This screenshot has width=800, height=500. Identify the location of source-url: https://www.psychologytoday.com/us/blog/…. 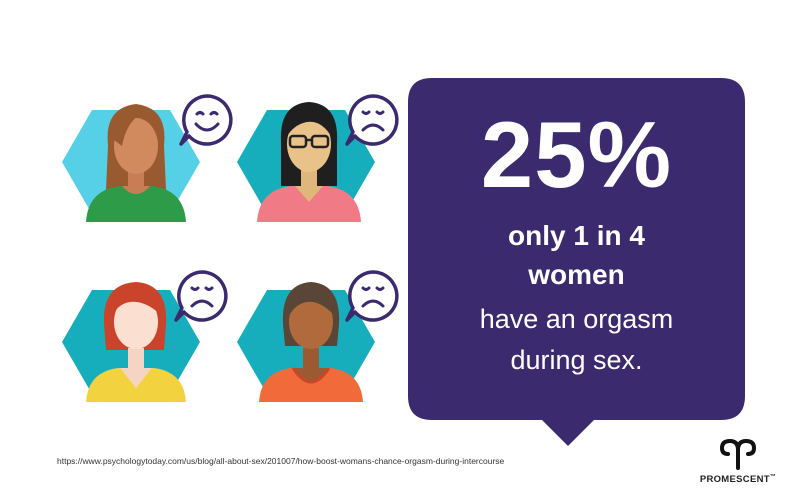
(281, 461).